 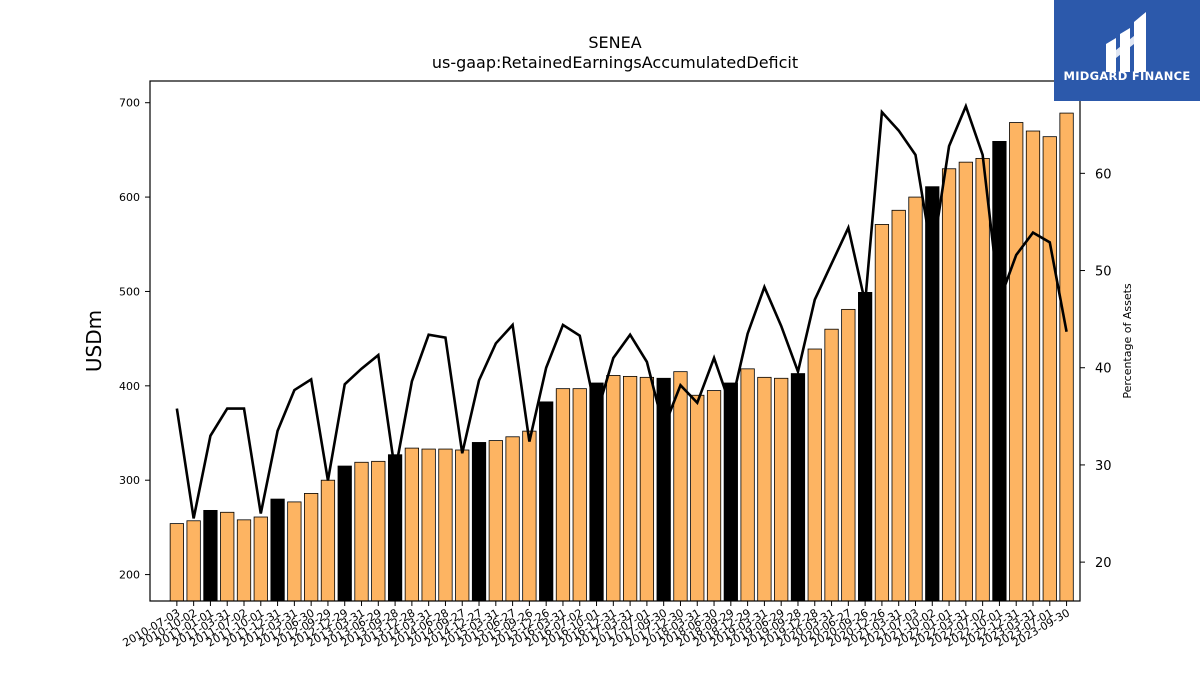 What do you see at coordinates (129, 480) in the screenshot?
I see `y-tick-label: 300` at bounding box center [129, 480].